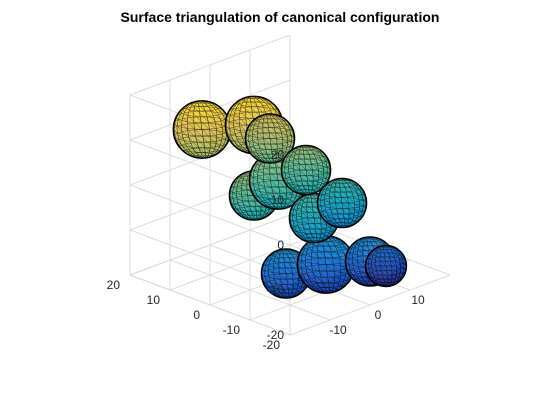 The height and width of the screenshot is (420, 560). Describe the element at coordinates (280, 245) in the screenshot. I see `z-tick-label: 0` at that location.